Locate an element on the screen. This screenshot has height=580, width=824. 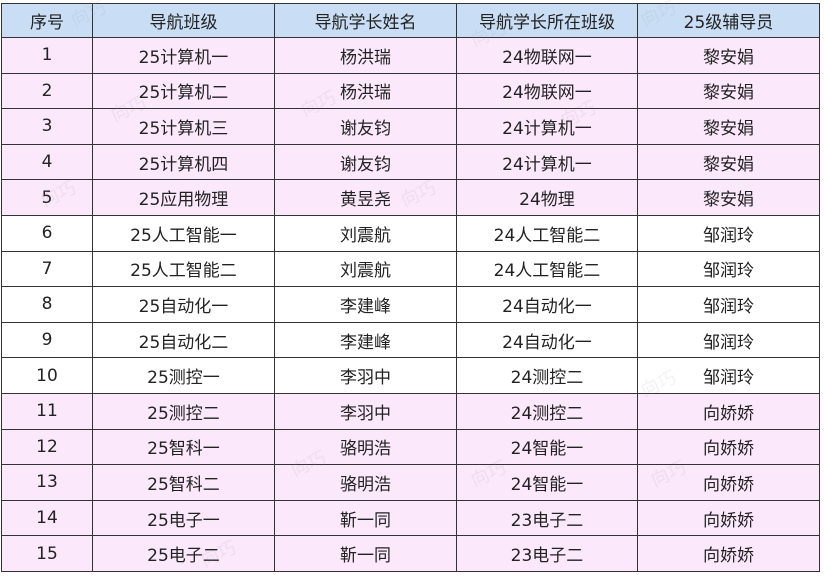
cell-class: 25智科一 is located at coordinates (183, 447).